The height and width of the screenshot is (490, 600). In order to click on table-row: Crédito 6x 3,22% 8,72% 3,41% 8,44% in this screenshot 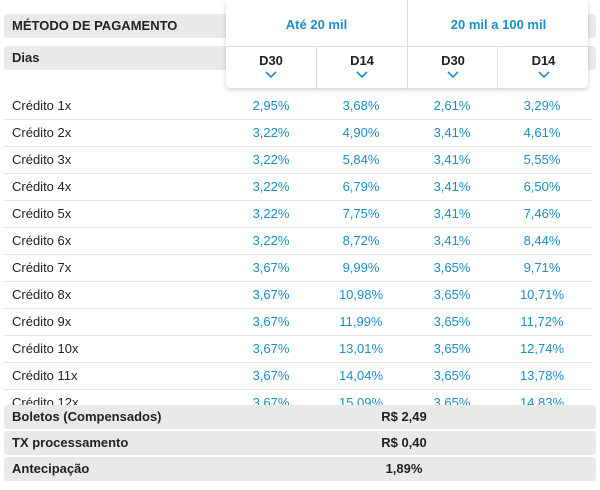, I will do `click(298, 241)`.